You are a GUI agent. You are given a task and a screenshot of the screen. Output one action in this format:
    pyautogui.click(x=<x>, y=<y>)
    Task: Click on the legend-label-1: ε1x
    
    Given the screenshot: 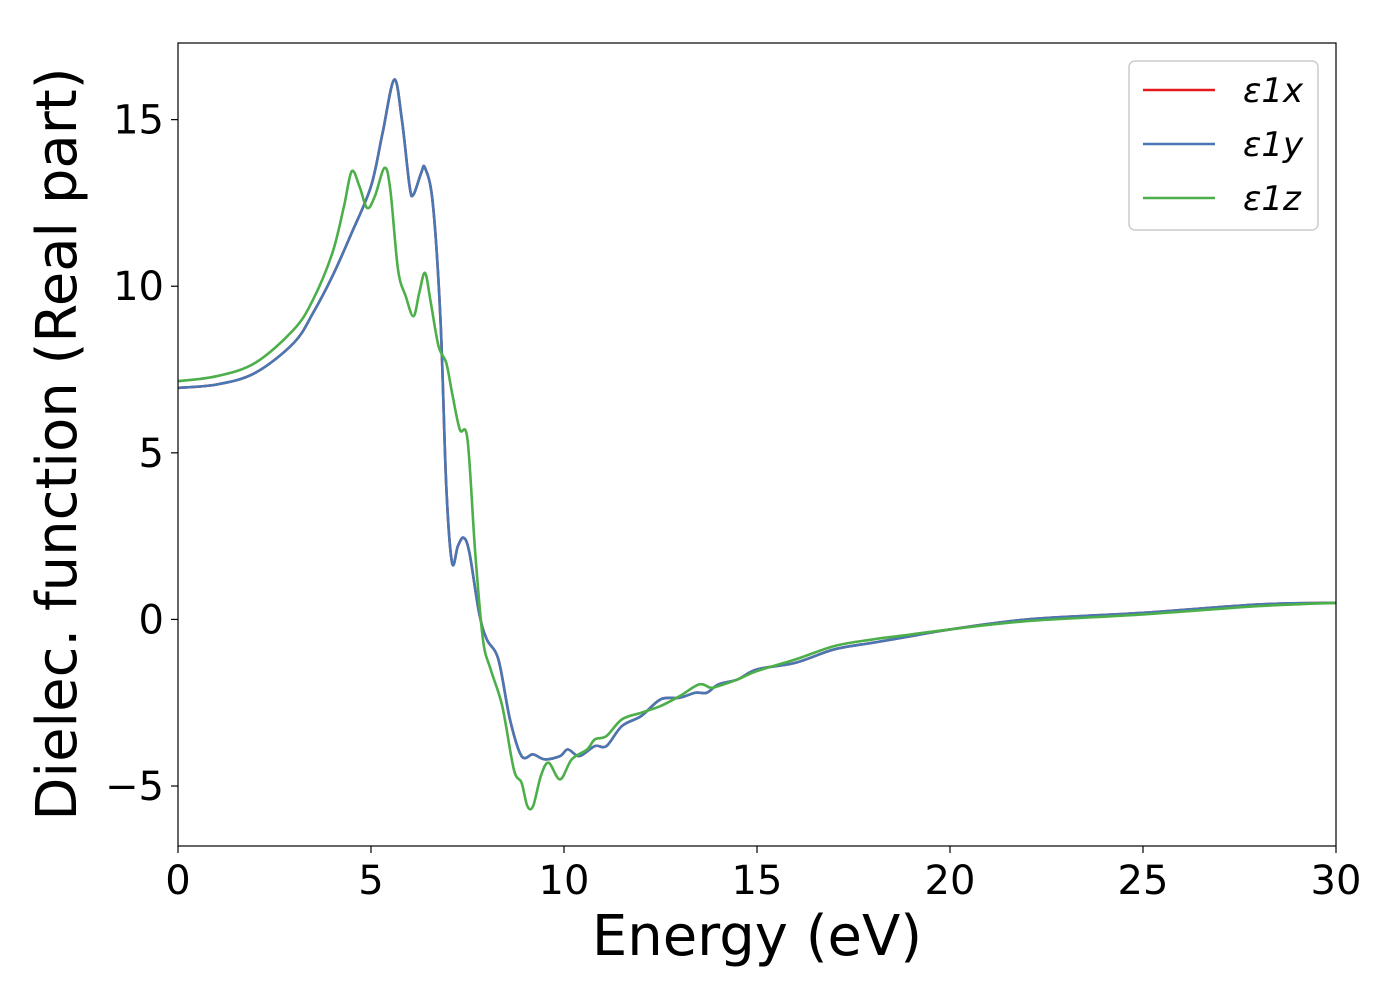 What is the action you would take?
    pyautogui.click(x=1273, y=91)
    